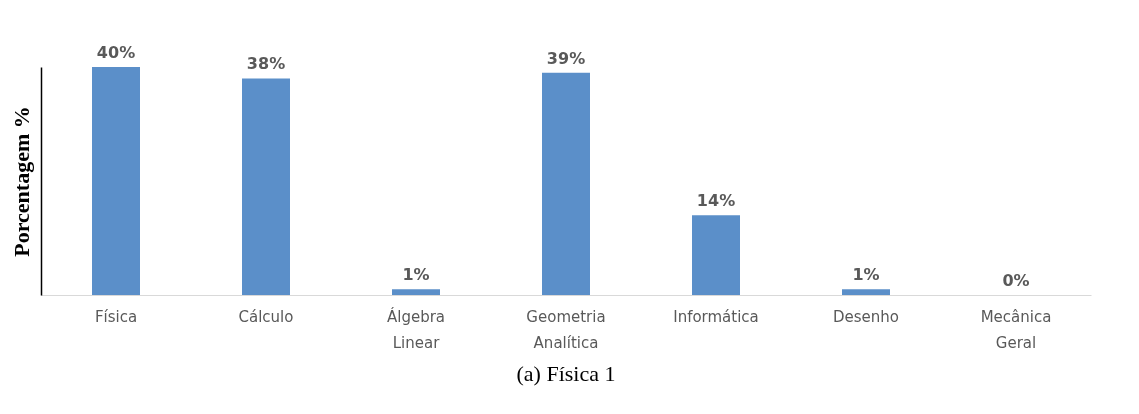 The width and height of the screenshot is (1139, 414). I want to click on x-tick-label: Informática, so click(716, 316).